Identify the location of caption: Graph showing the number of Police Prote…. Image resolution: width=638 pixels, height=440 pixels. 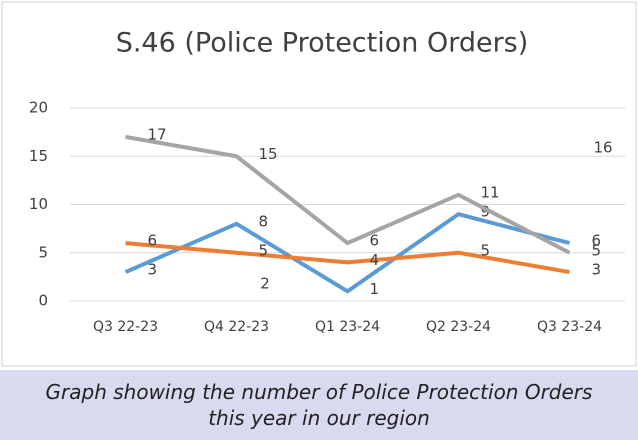
(319, 405).